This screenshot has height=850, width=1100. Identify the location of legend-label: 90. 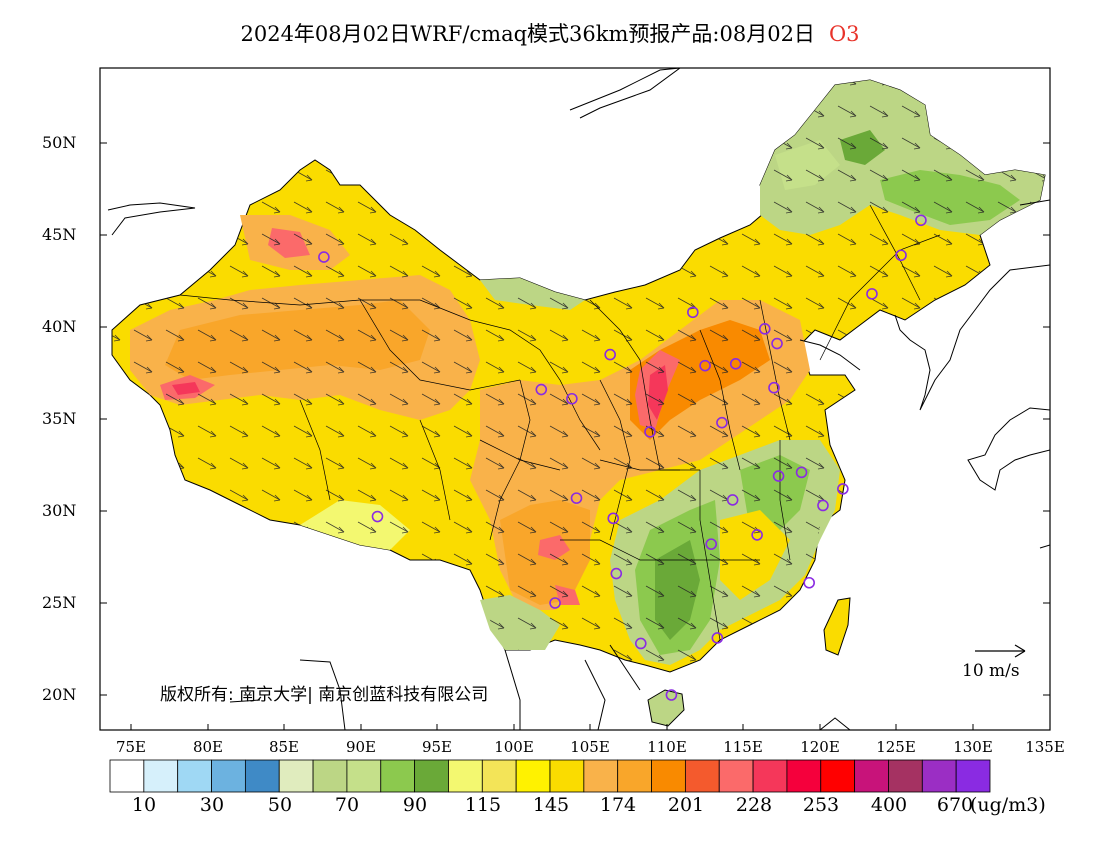
(415, 805).